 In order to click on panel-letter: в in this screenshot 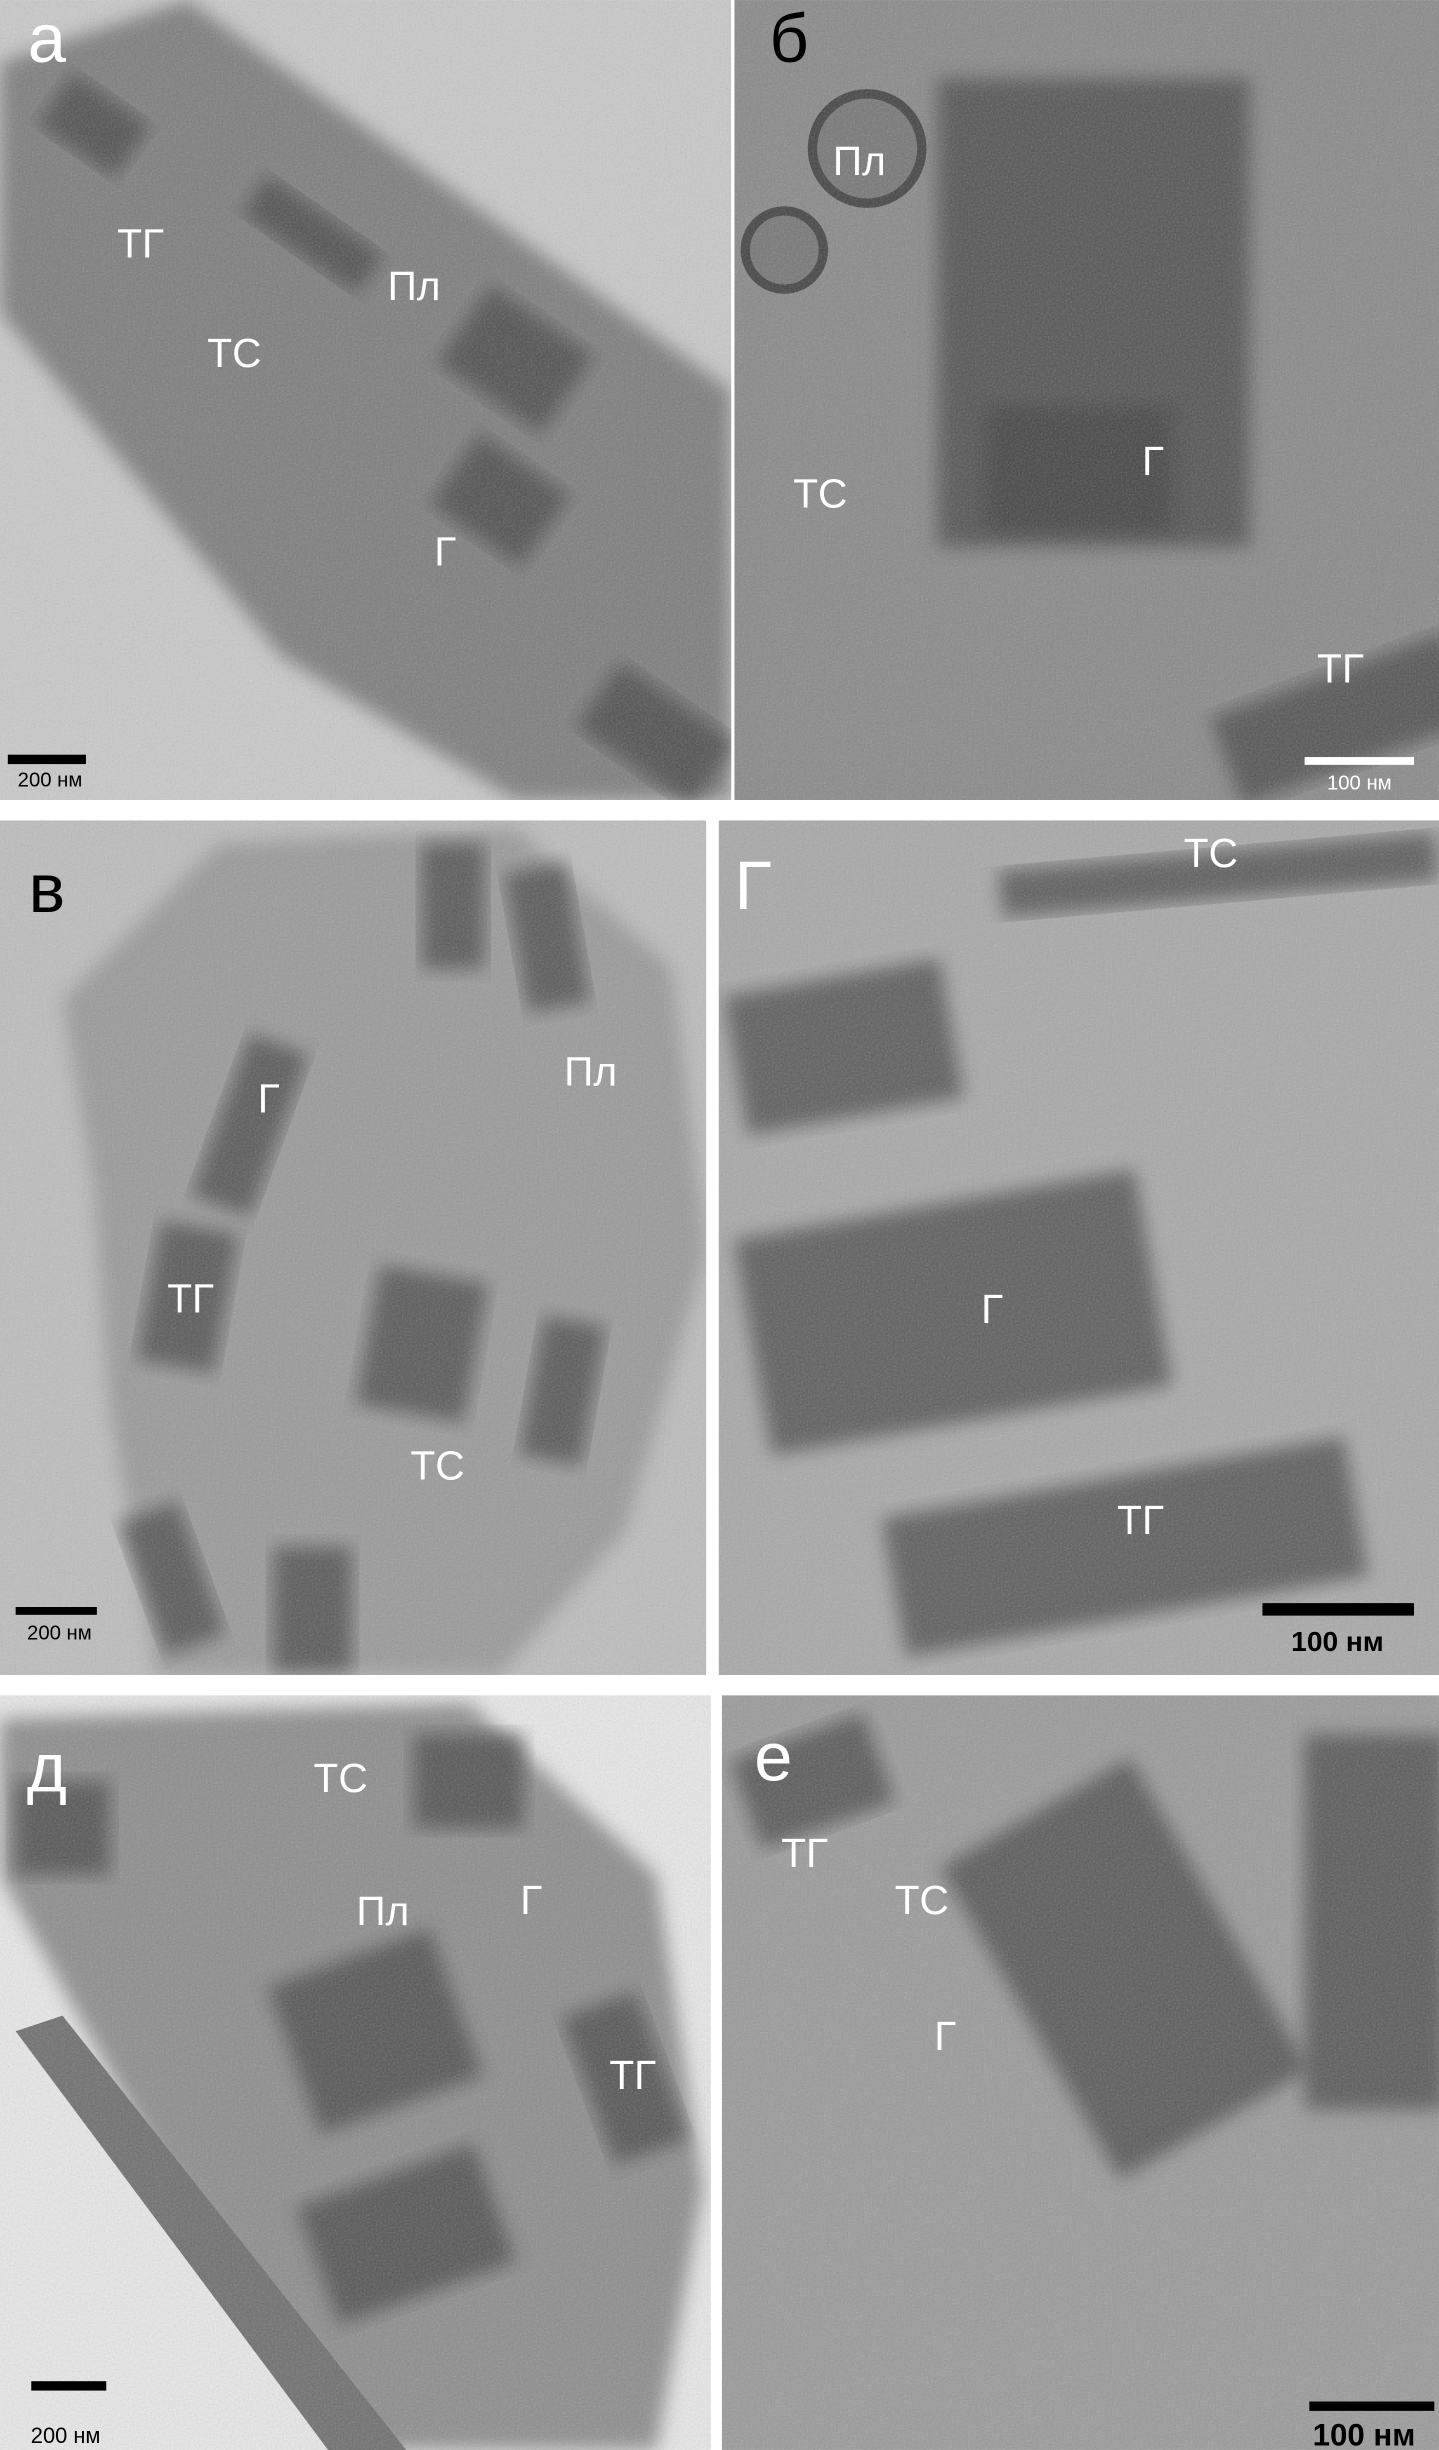, I will do `click(47, 888)`.